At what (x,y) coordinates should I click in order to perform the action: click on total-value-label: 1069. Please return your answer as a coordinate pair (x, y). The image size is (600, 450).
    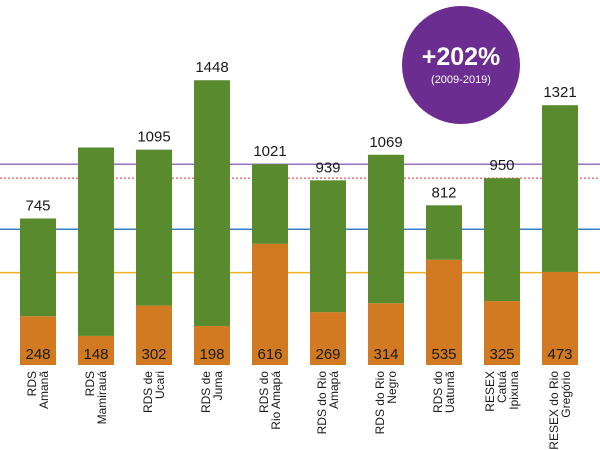
    Looking at the image, I should click on (385, 142).